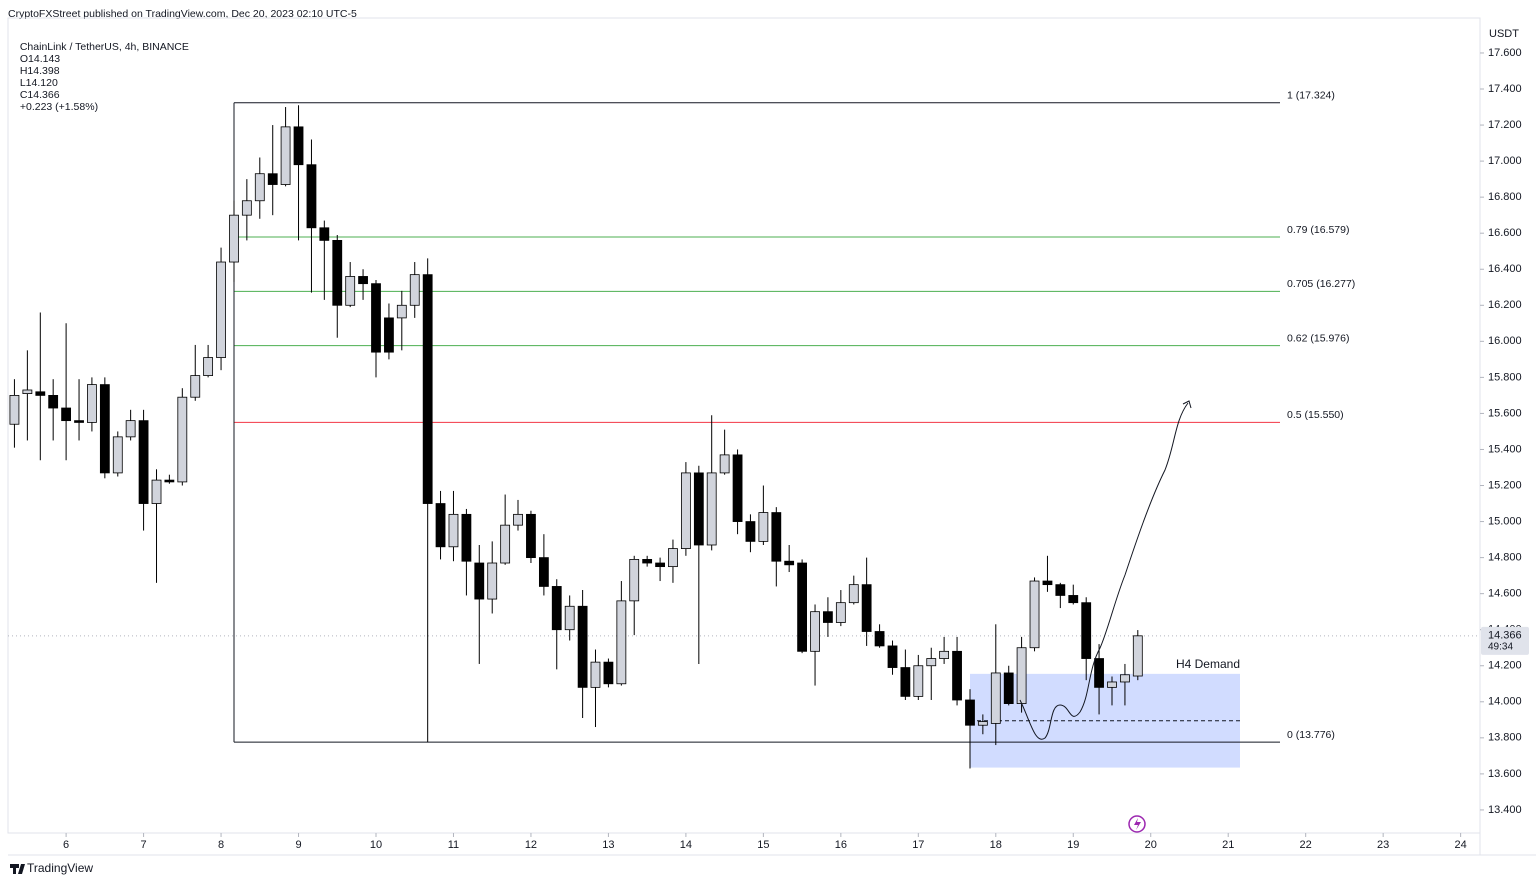 This screenshot has width=1536, height=883. Describe the element at coordinates (1228, 845) in the screenshot. I see `x-tick-label: 21` at that location.